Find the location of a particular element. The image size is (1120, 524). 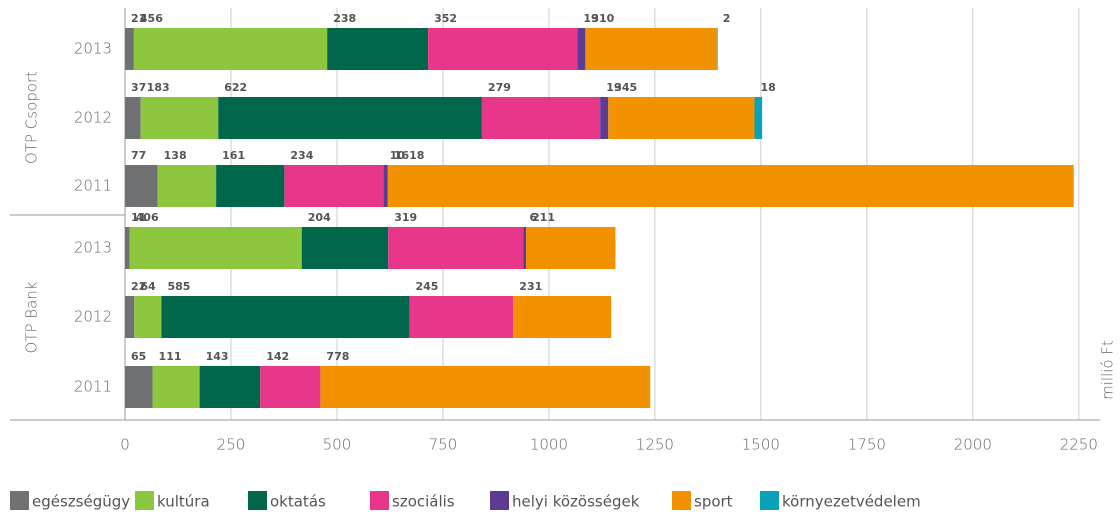

data-label: 143 is located at coordinates (217, 356).